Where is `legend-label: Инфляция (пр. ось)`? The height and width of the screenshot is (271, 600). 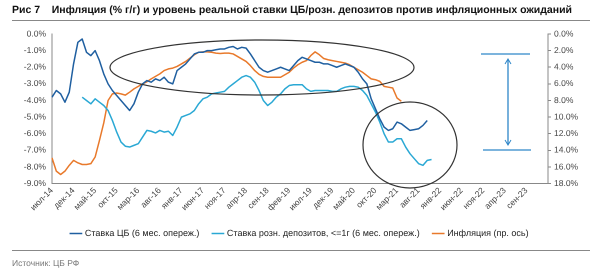
legend-label: Инфляция (пр. ось) is located at coordinates (488, 233).